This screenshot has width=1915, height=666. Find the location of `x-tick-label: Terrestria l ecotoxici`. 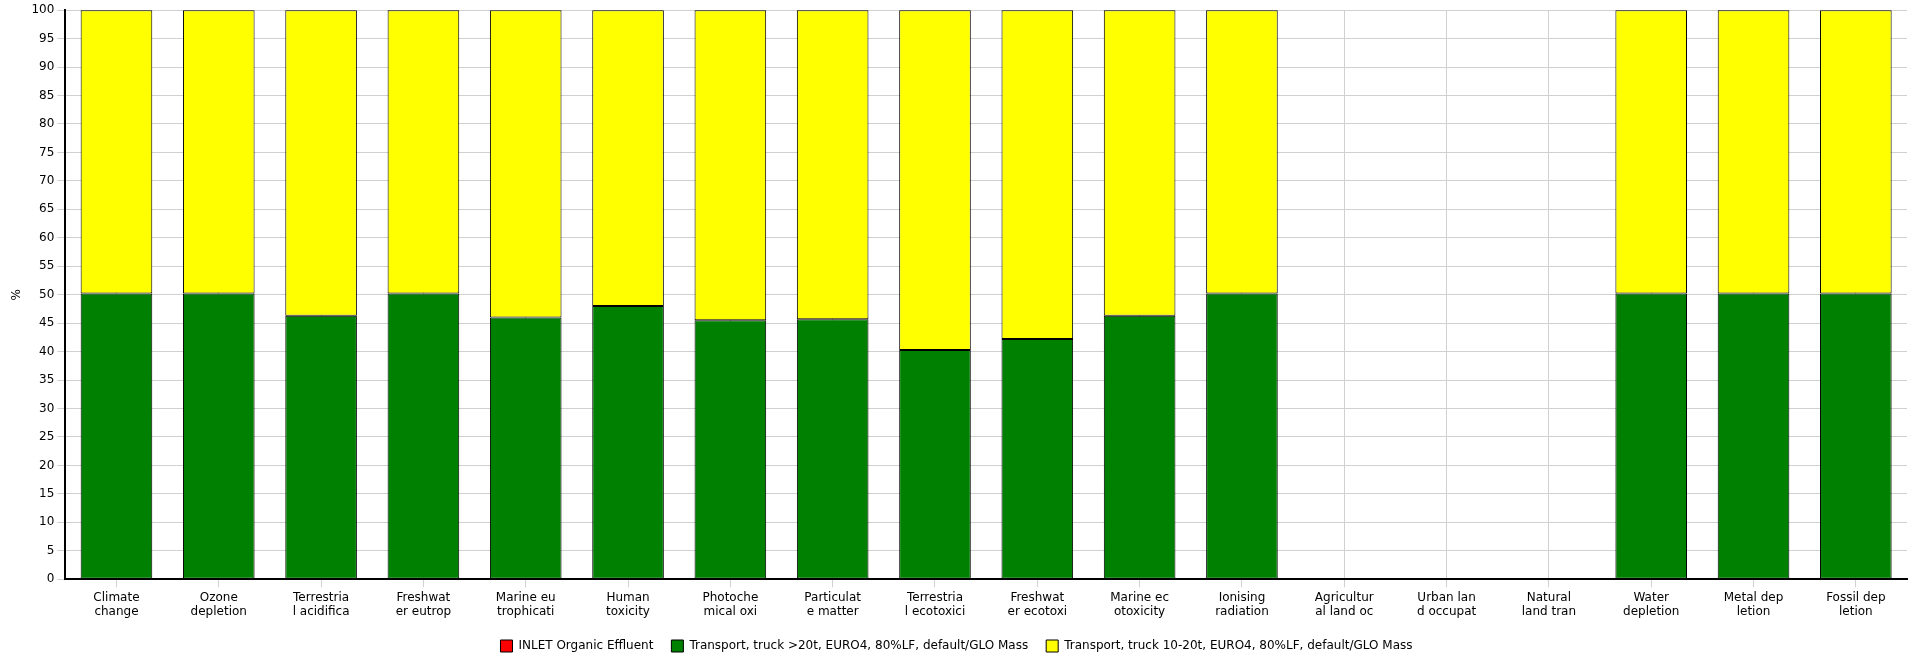

x-tick-label: Terrestria l ecotoxici is located at coordinates (935, 603).